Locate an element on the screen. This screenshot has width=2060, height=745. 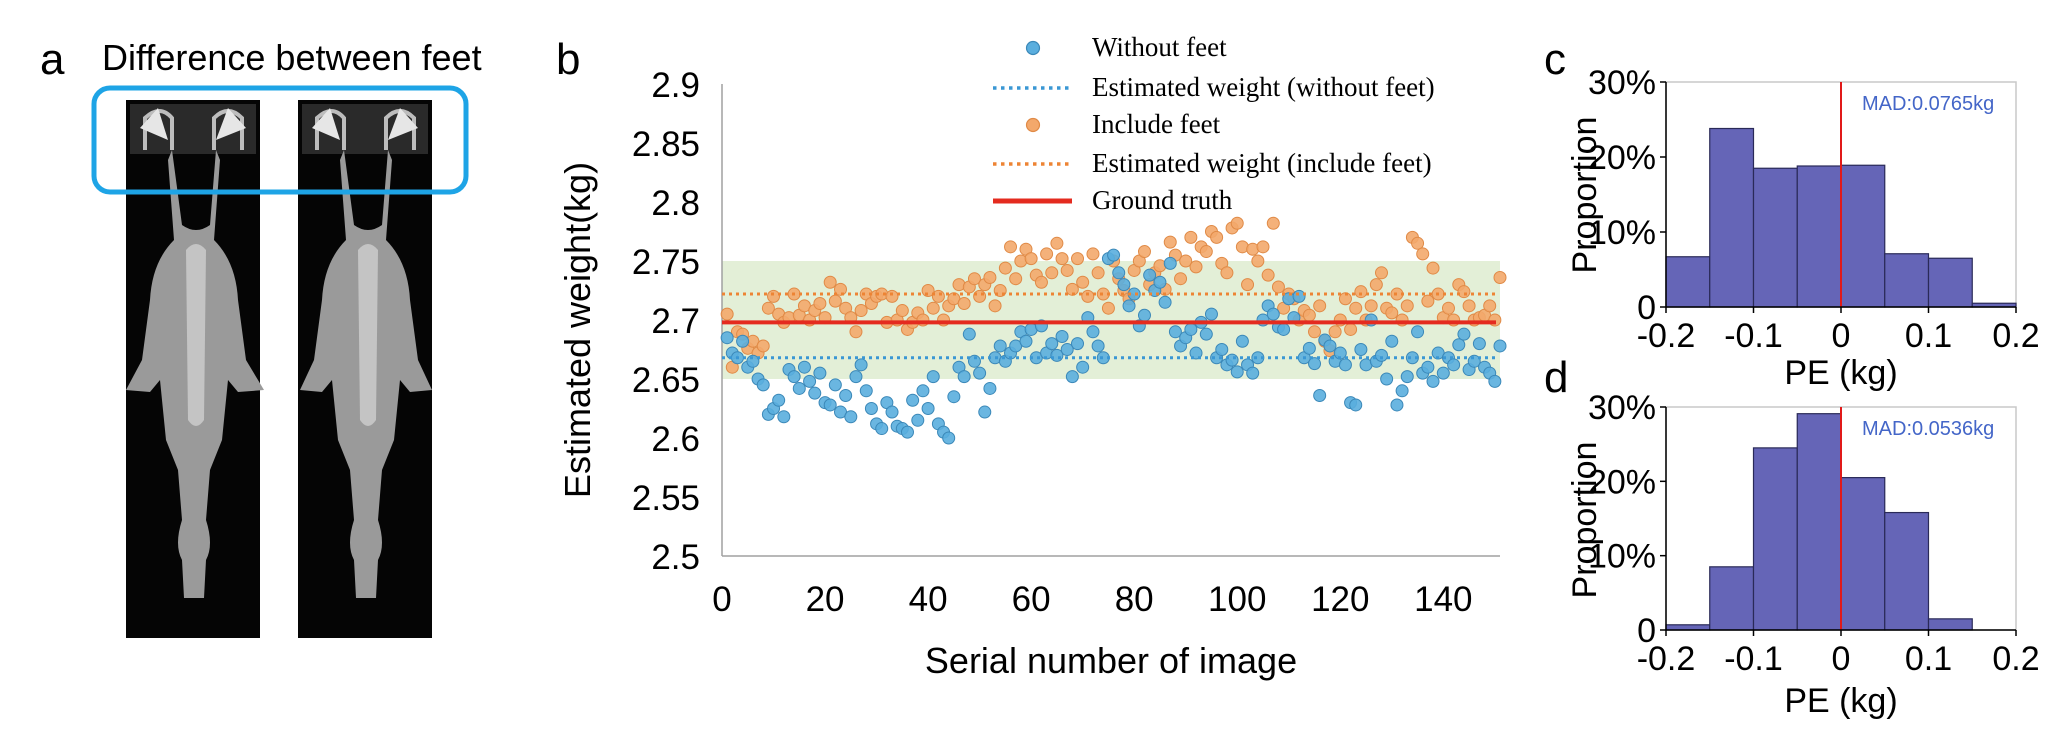
legend-ground-truth-label: Ground truth is located at coordinates (1162, 200).